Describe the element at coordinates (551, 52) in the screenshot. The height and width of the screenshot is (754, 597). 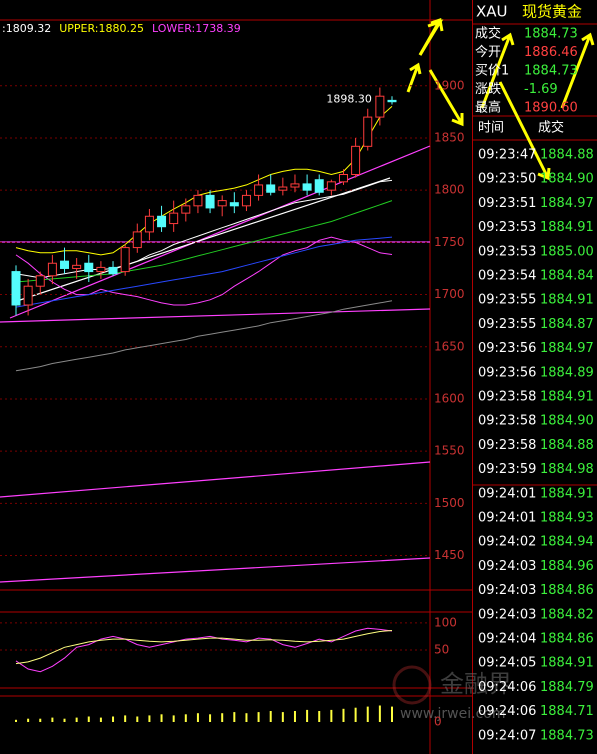
I see `quote-value: 1886.46` at that location.